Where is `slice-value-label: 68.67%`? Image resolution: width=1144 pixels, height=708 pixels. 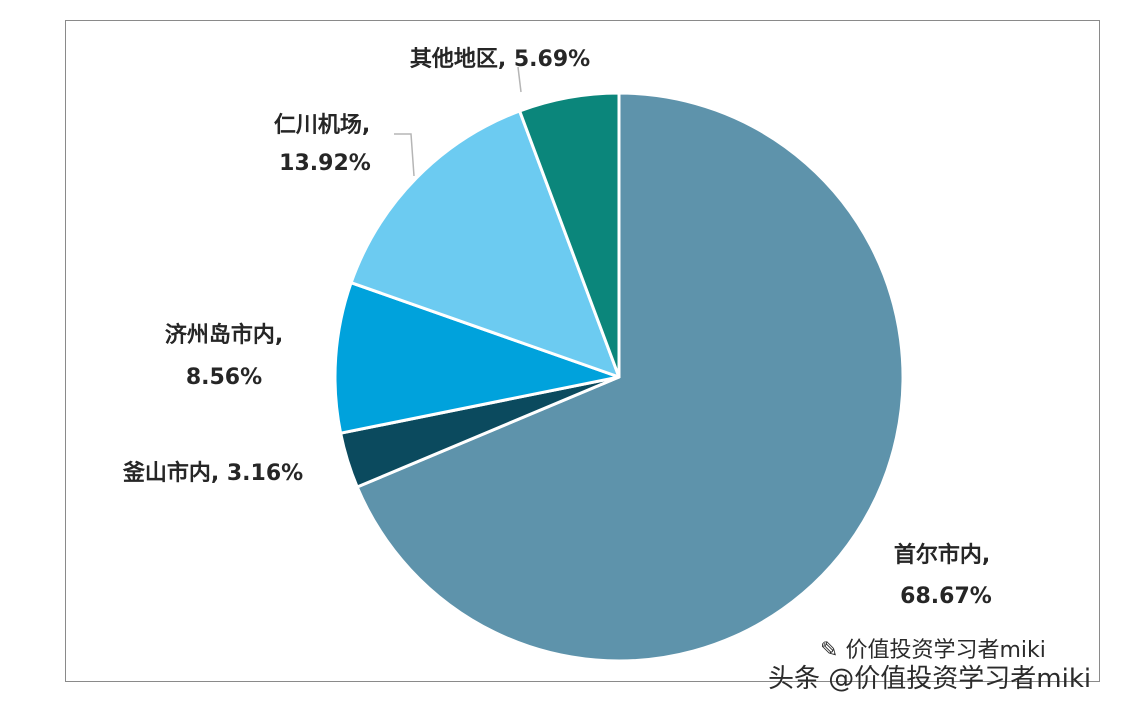
slice-value-label: 68.67% is located at coordinates (946, 596).